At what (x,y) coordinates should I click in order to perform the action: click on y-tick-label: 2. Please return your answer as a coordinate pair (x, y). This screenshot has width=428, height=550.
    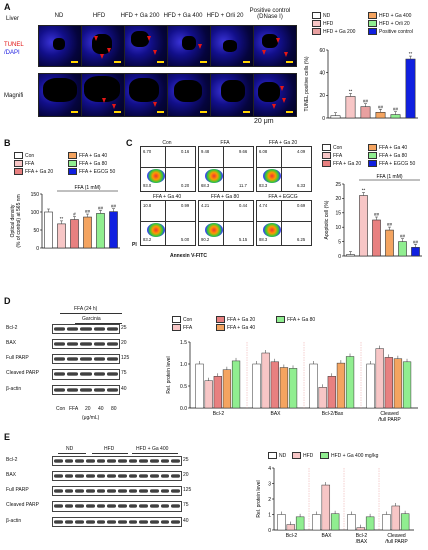
    Looking at the image, I should click on (269, 500).